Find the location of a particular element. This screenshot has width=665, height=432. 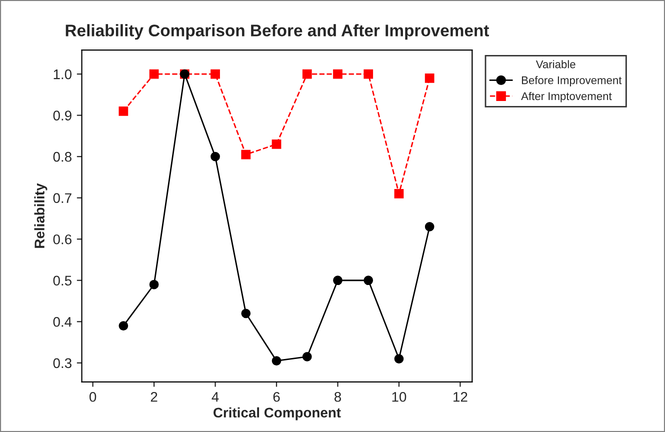

y-tick-label: 0.6 is located at coordinates (62, 239).